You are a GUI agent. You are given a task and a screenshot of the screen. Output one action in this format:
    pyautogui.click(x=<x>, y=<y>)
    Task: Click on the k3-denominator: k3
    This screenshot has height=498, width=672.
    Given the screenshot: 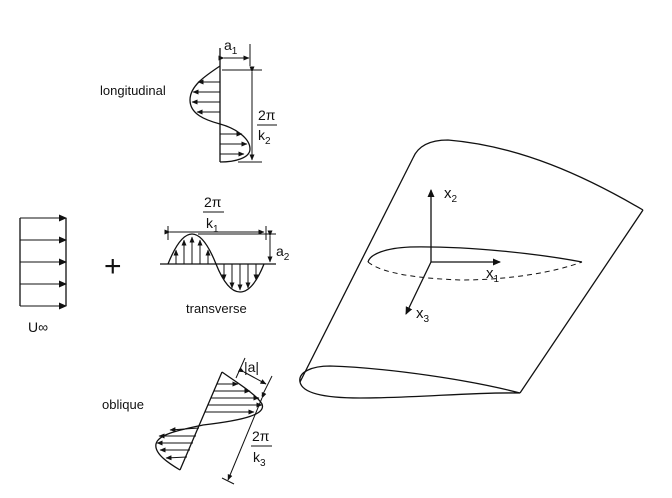 What is the action you would take?
    pyautogui.click(x=259, y=459)
    